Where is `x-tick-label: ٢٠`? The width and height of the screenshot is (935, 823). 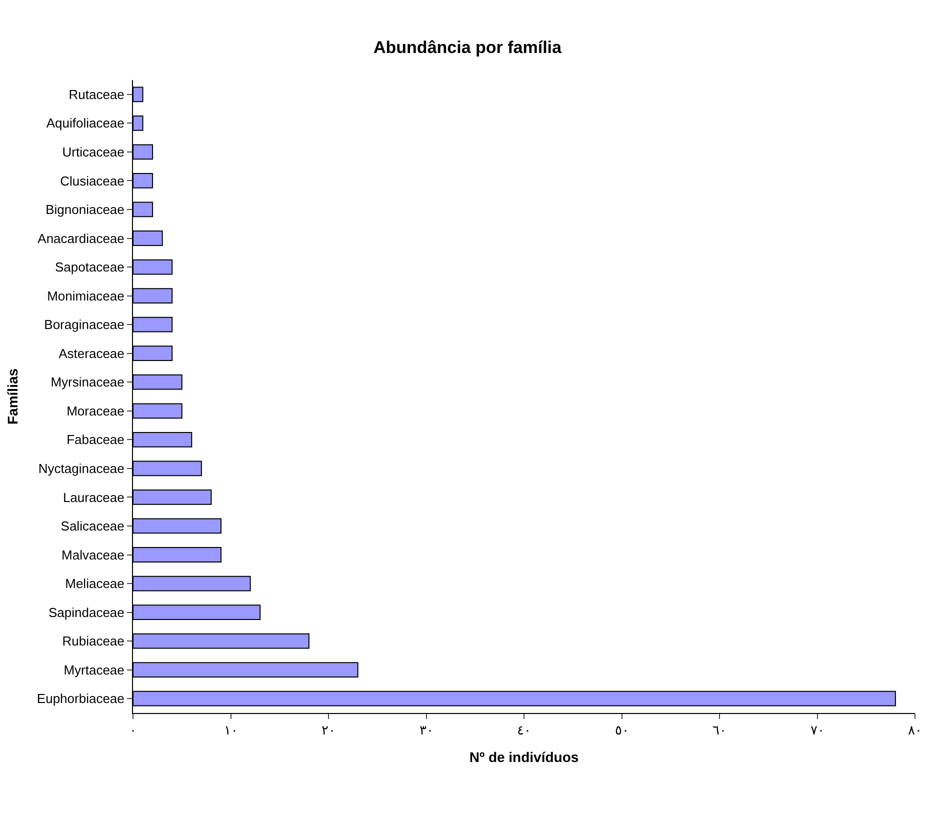 x-tick-label: ٢٠ is located at coordinates (329, 730).